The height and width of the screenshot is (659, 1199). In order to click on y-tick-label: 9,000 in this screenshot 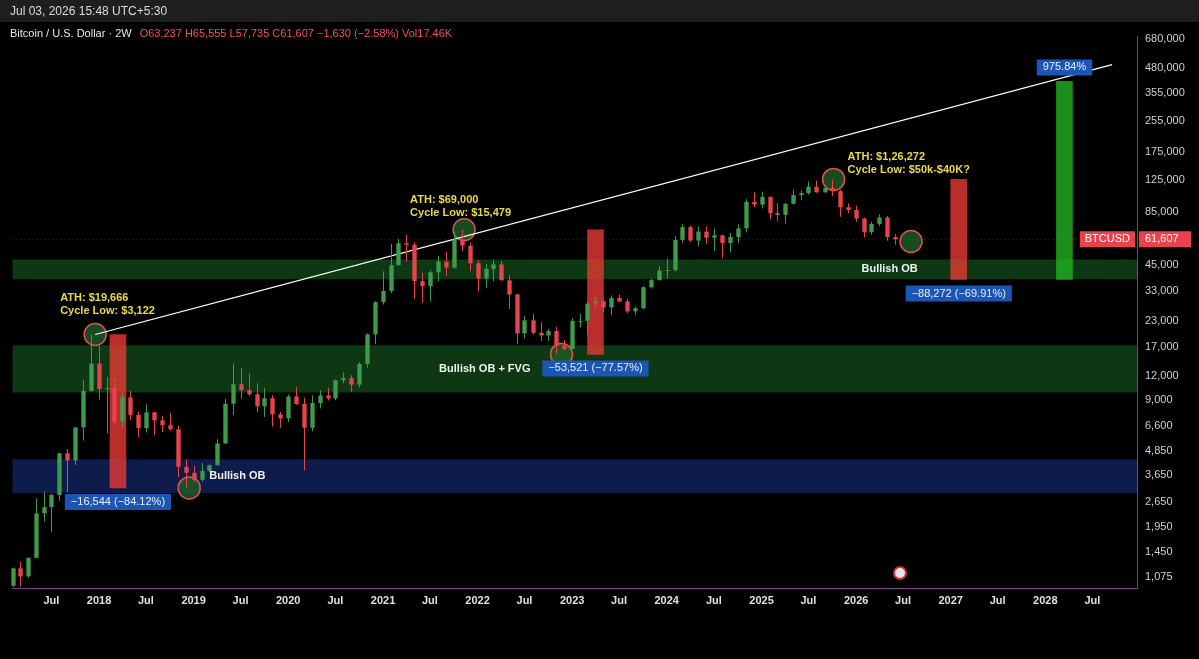, I will do `click(1159, 398)`.